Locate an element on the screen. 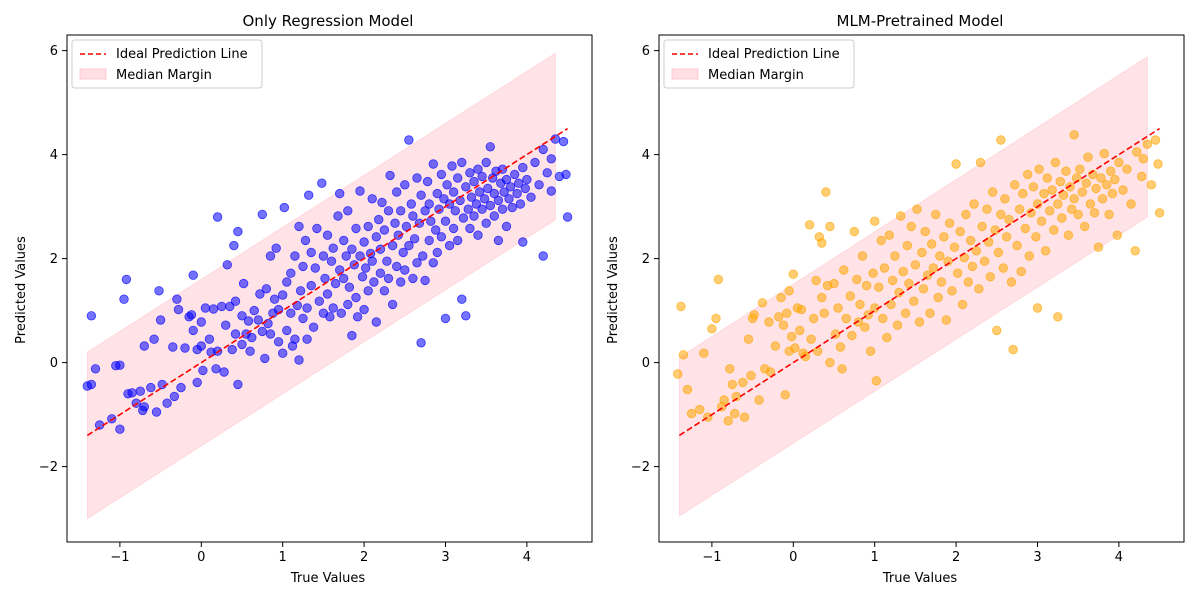 This screenshot has height=600, width=1200. x-tick-label: 2 is located at coordinates (364, 557).